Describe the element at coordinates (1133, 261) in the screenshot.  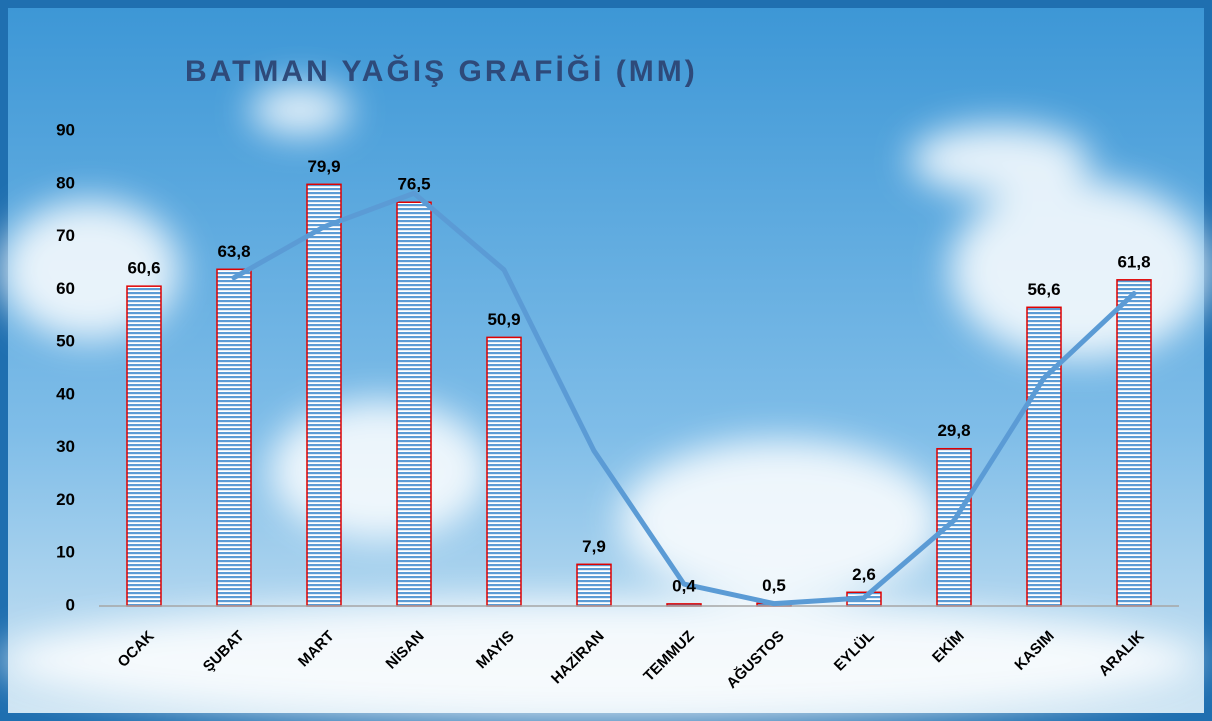
I see `value-label: 61,8` at that location.